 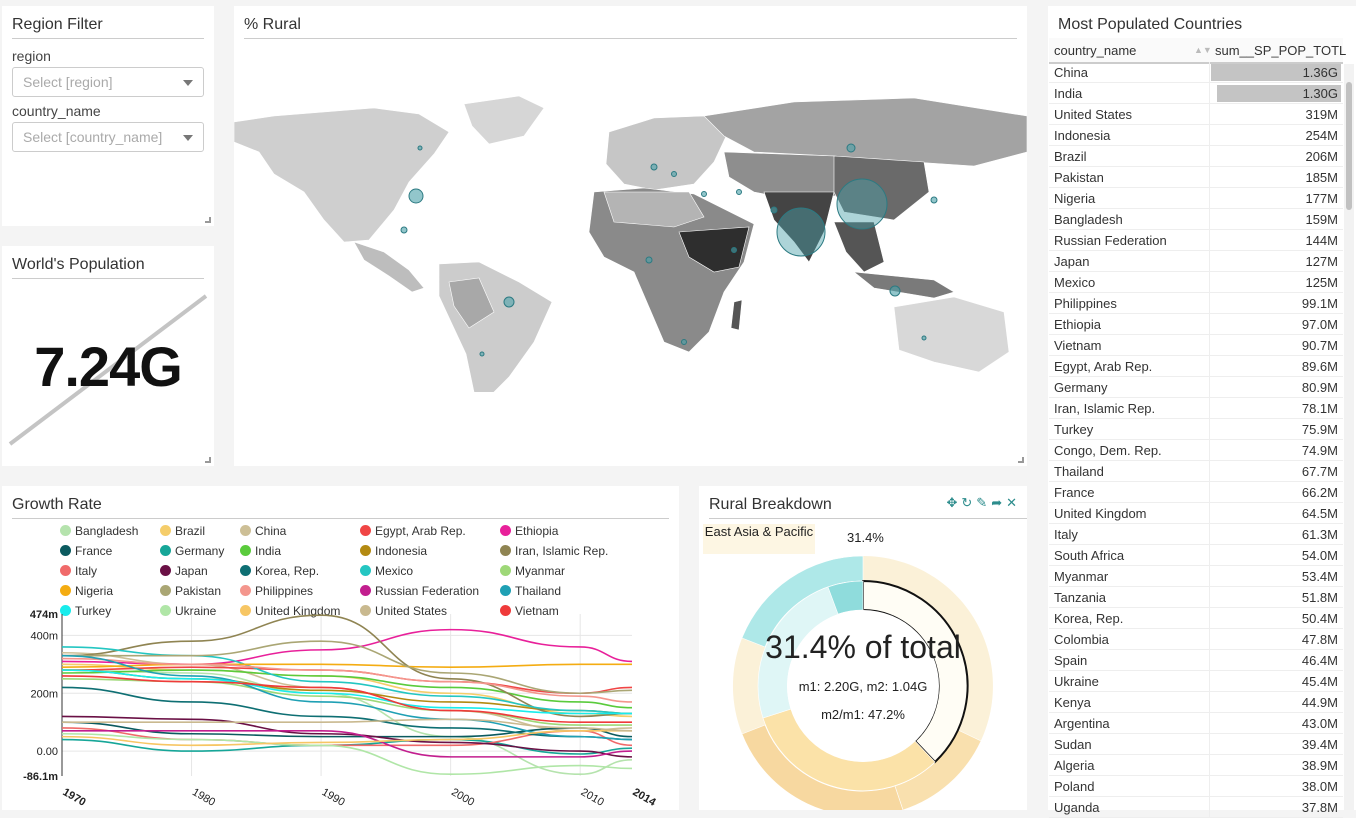 I want to click on map-bubble-egypt, so click(x=704, y=194).